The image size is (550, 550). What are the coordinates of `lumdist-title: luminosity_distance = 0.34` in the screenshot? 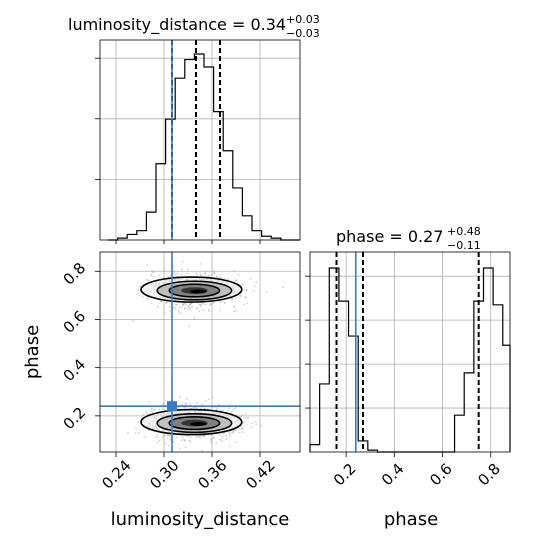 It's located at (177, 25).